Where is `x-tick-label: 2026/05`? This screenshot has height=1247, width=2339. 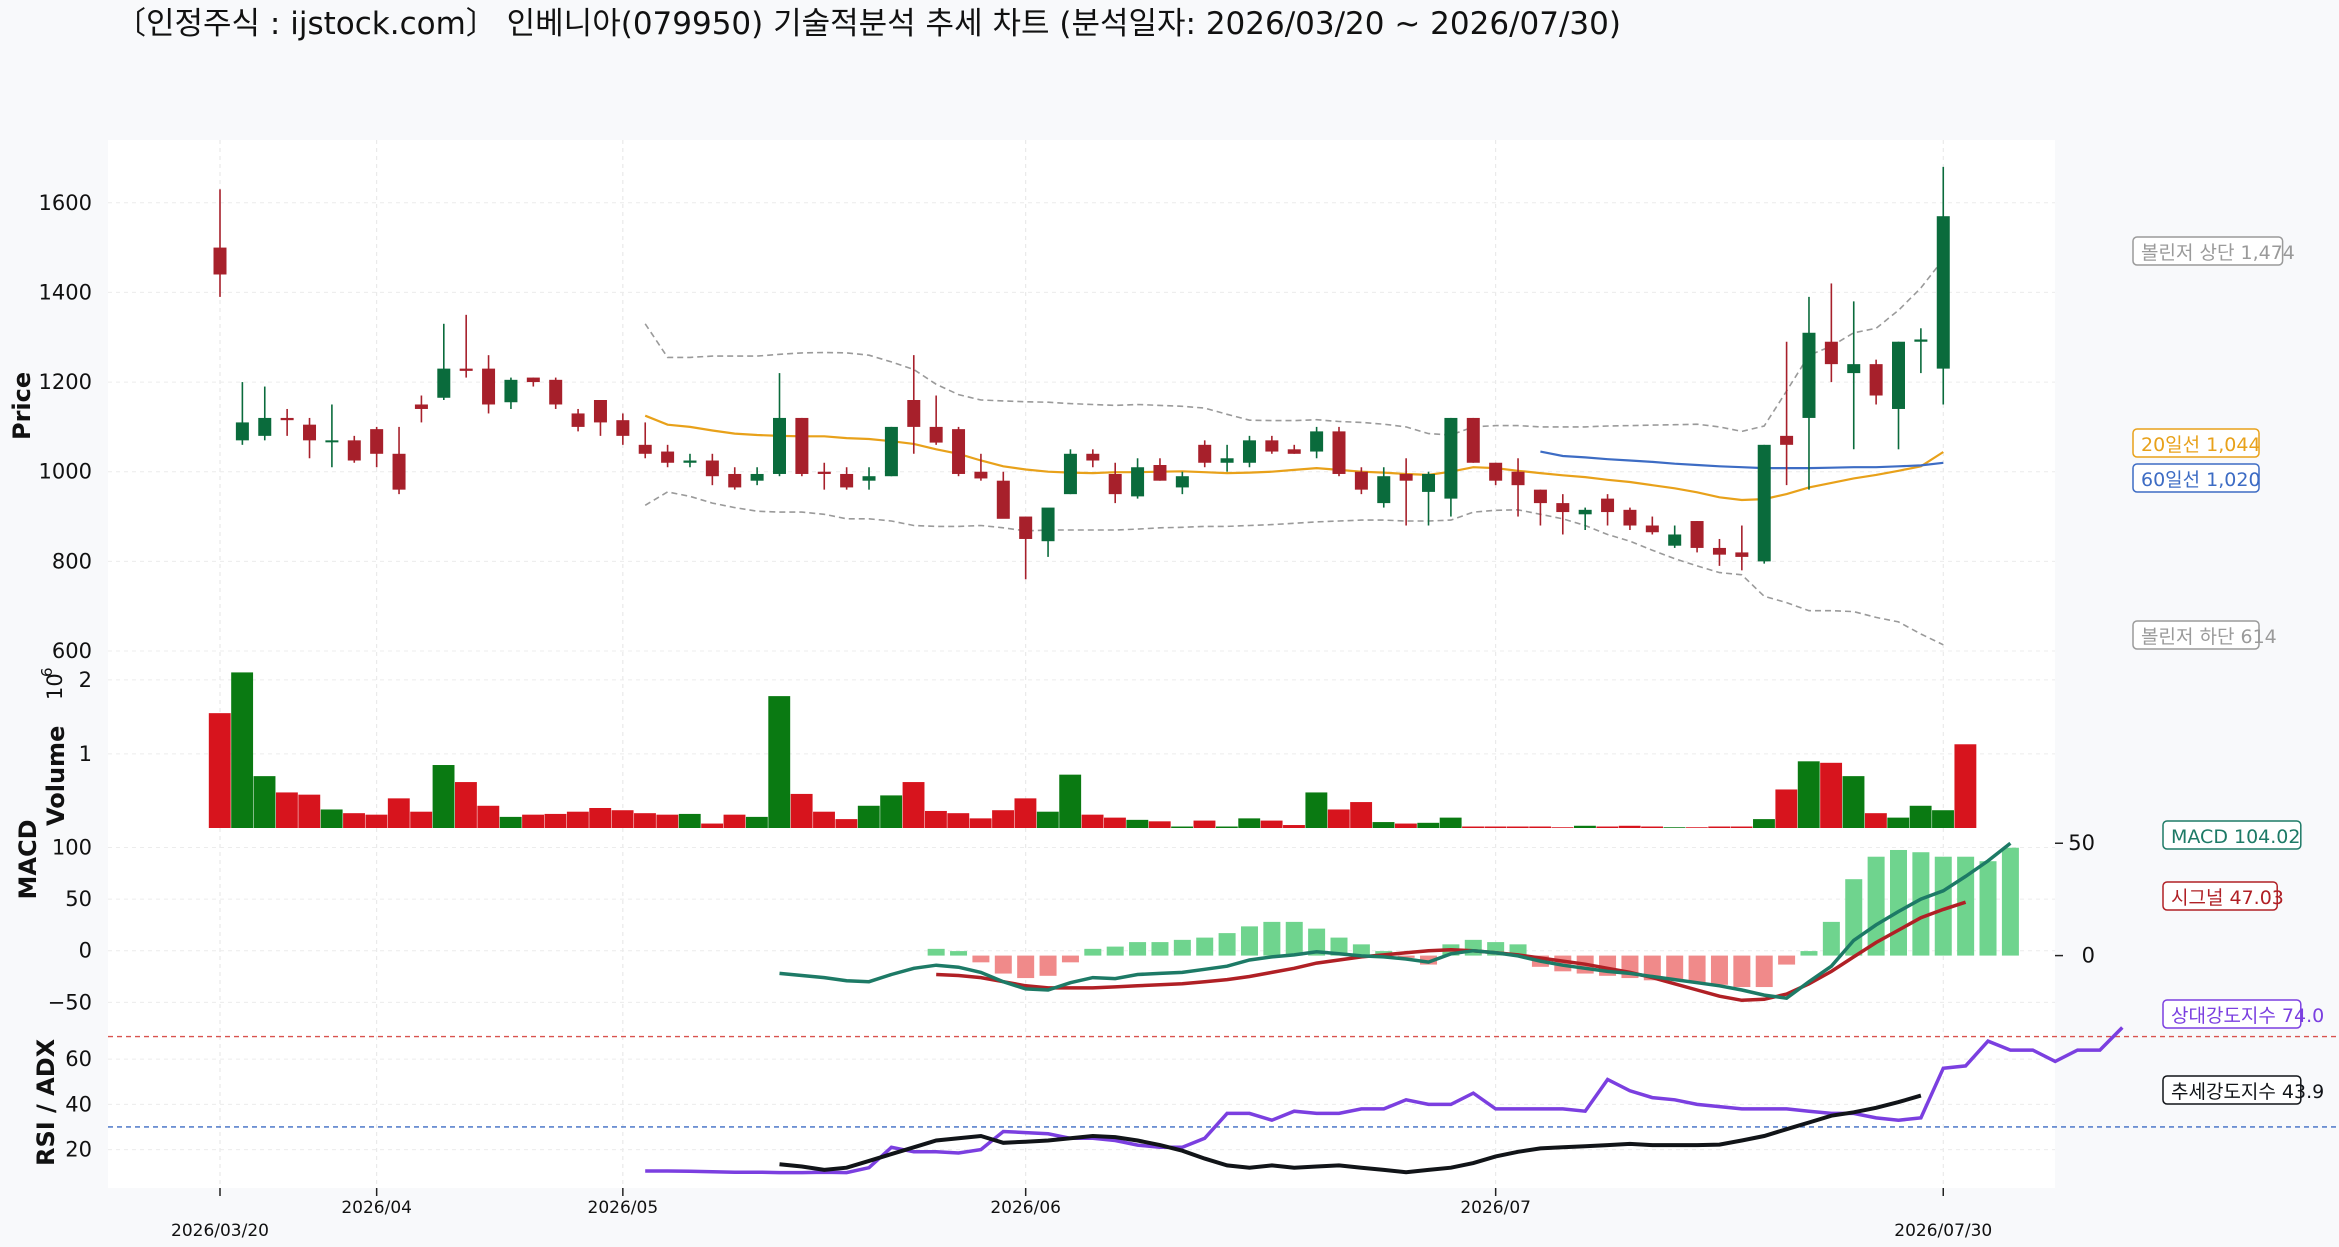 x-tick-label: 2026/05 is located at coordinates (623, 1208).